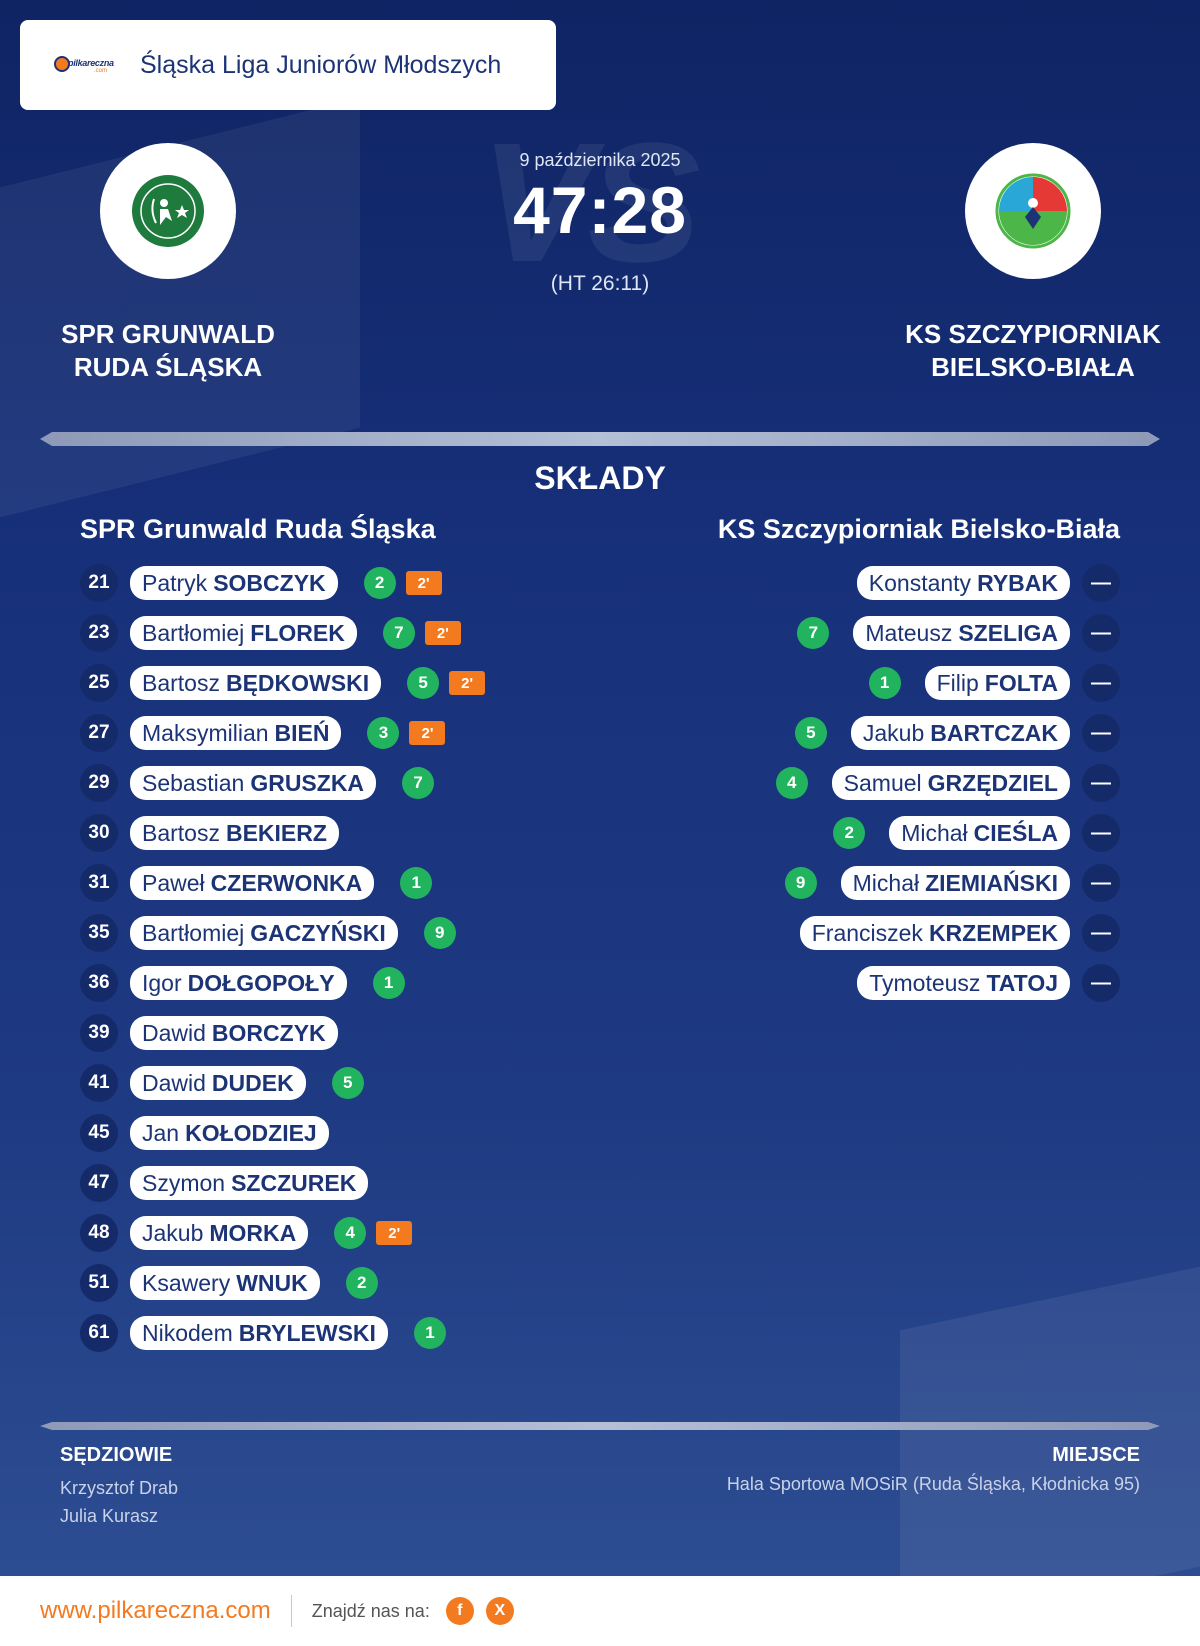  I want to click on player-first-name: Maksymilian, so click(205, 732).